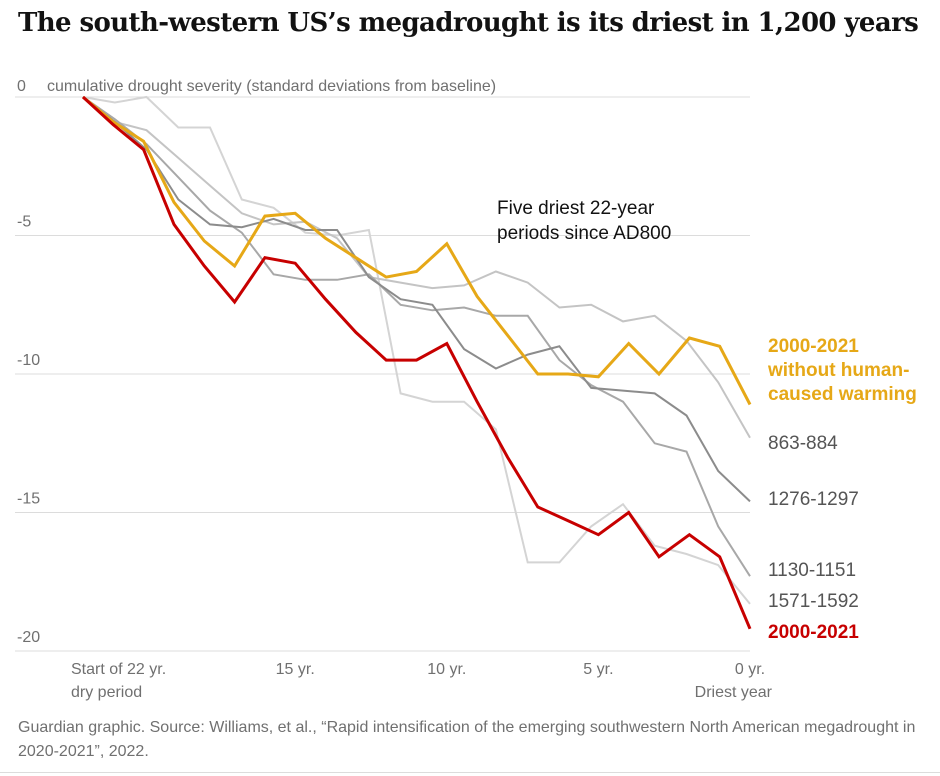  What do you see at coordinates (842, 370) in the screenshot?
I see `series-label: 2000-2021 without human-caused warming` at bounding box center [842, 370].